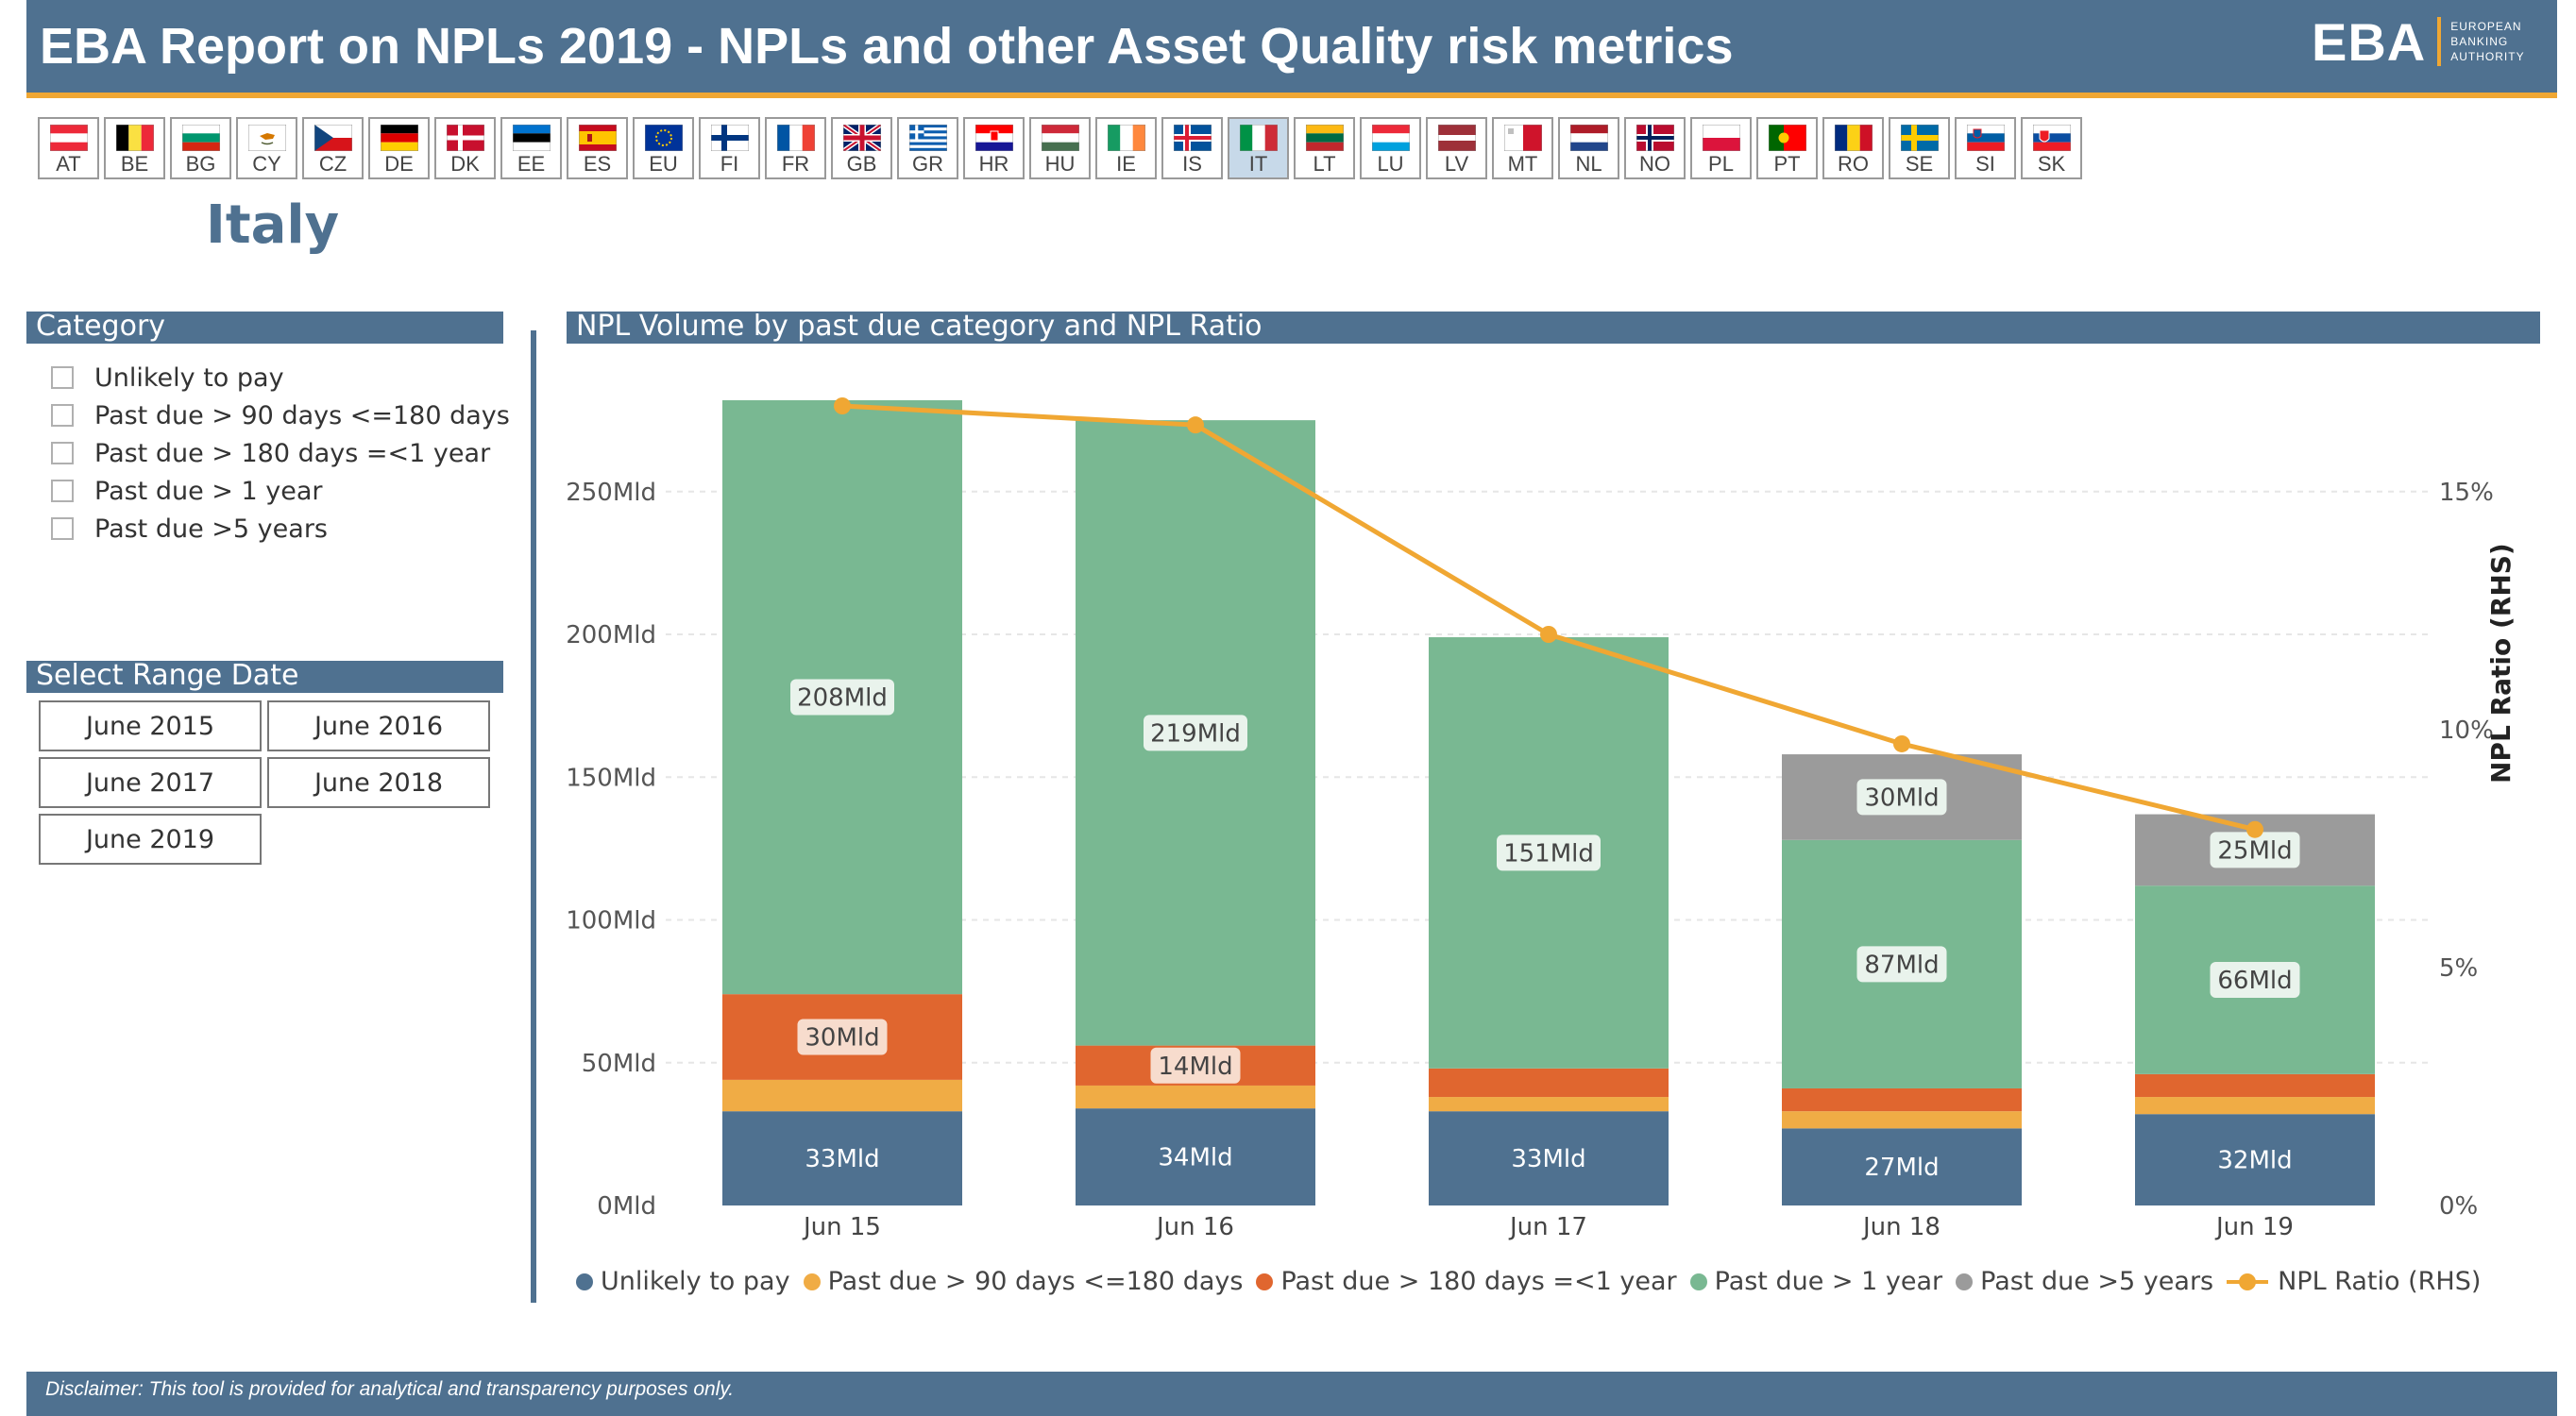 The width and height of the screenshot is (2576, 1416). I want to click on category-option: Past due >5 years, so click(280, 529).